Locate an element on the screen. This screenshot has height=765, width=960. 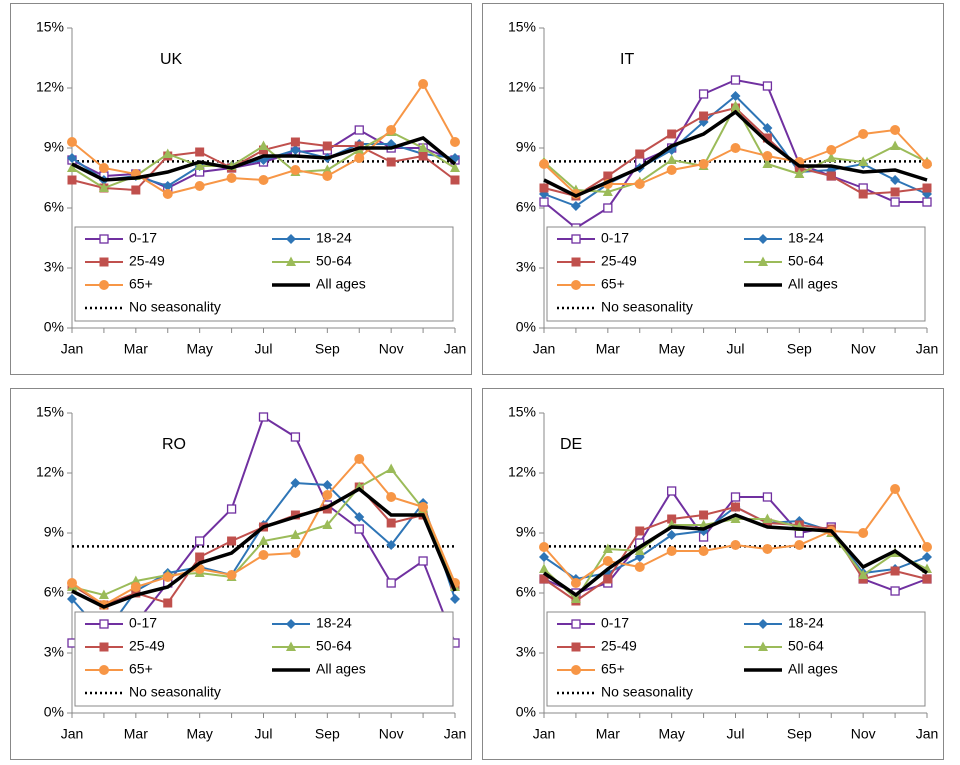
legend-entry: 0-17 is located at coordinates (593, 623).